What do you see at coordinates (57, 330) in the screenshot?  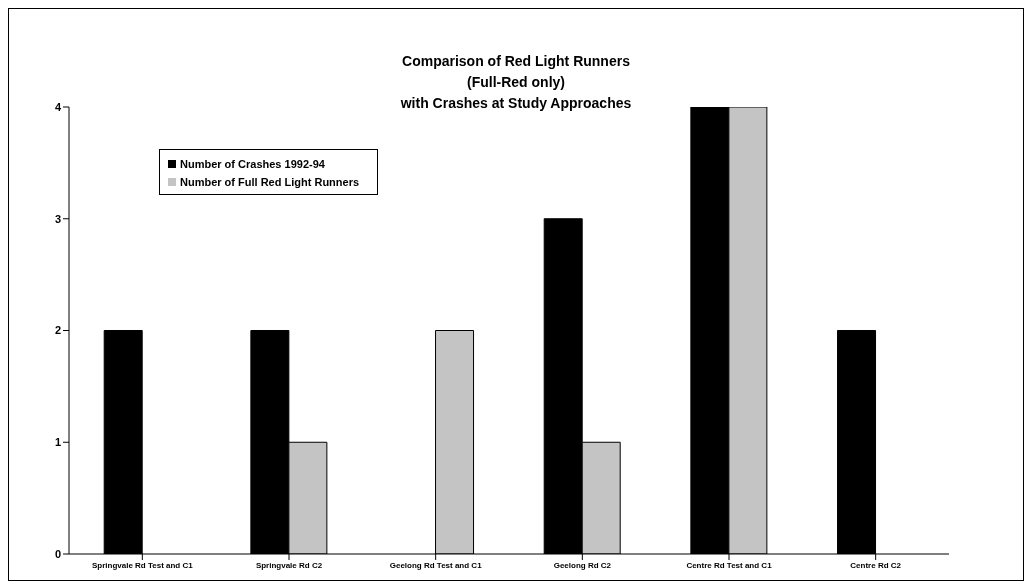 I see `y-tick-label: 2` at bounding box center [57, 330].